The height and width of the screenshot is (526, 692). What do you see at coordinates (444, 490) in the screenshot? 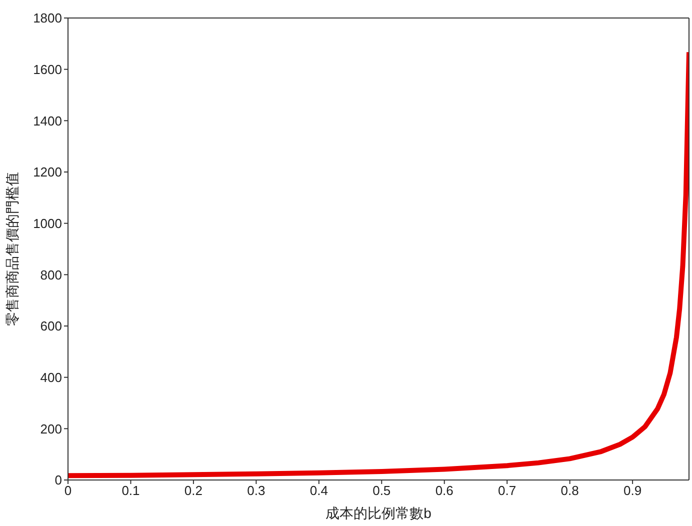
I see `x-tick-label: 0.6` at bounding box center [444, 490].